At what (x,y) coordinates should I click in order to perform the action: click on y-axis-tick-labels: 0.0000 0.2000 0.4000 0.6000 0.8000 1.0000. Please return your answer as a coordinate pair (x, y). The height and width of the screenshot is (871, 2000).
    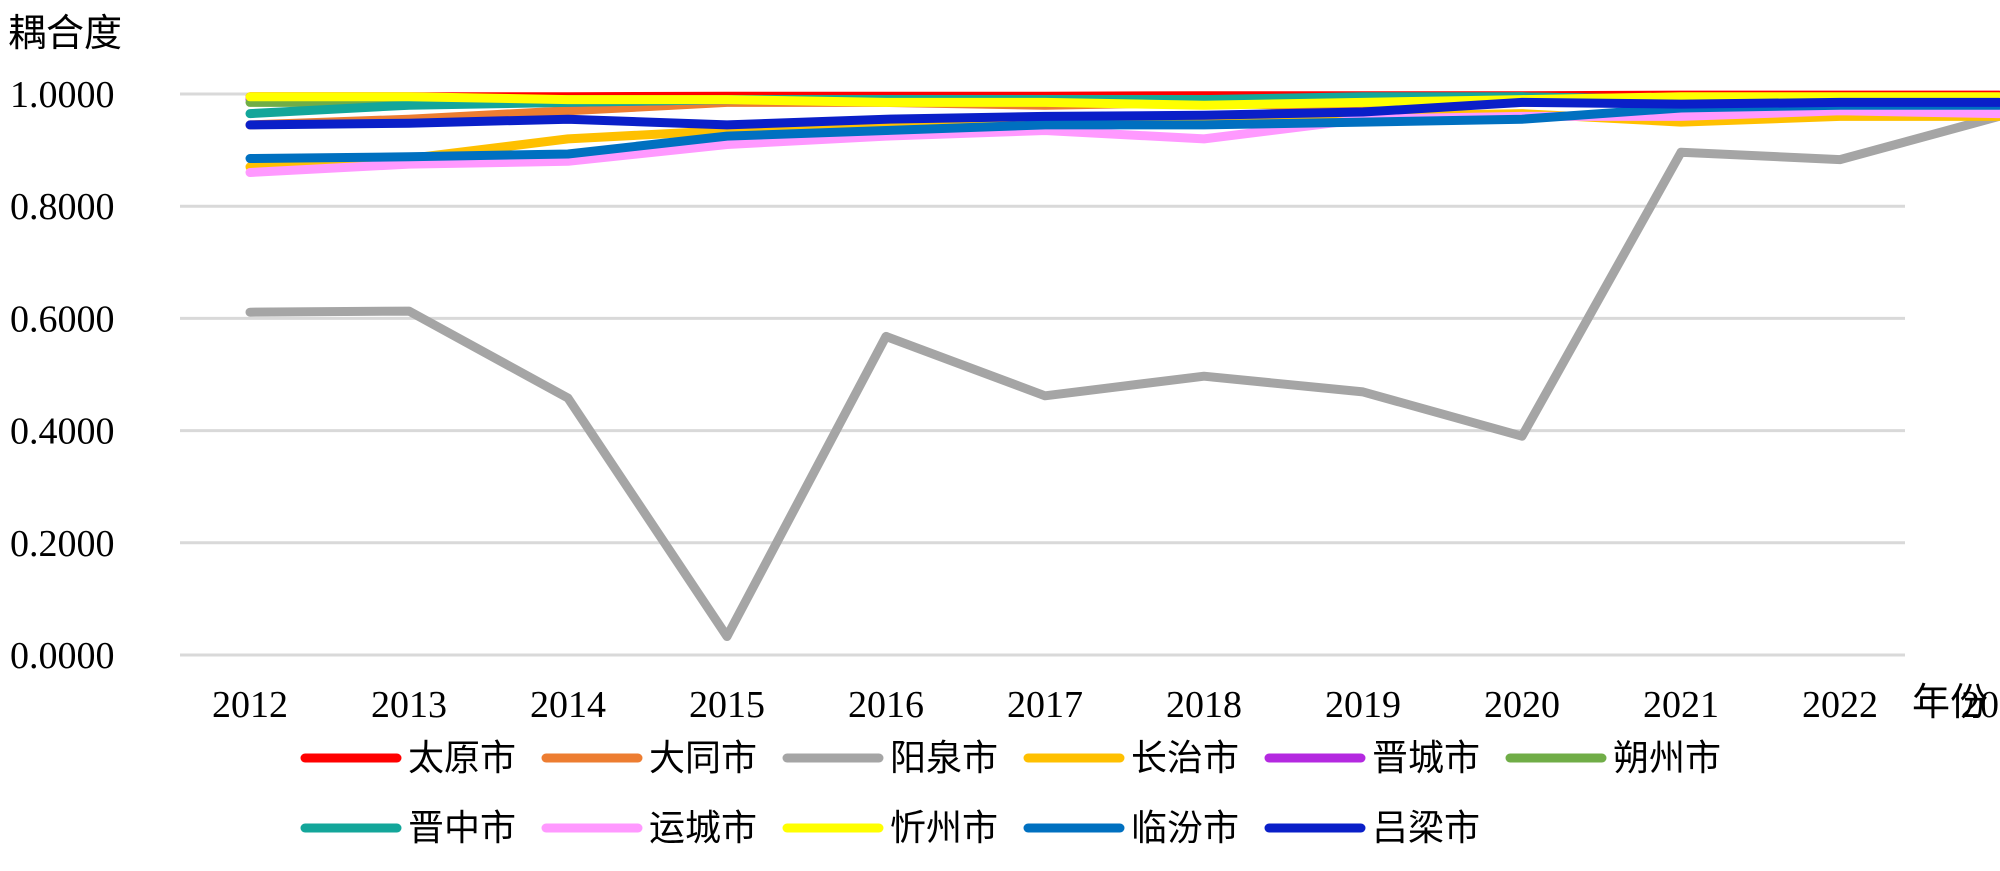
    Looking at the image, I should click on (62, 375).